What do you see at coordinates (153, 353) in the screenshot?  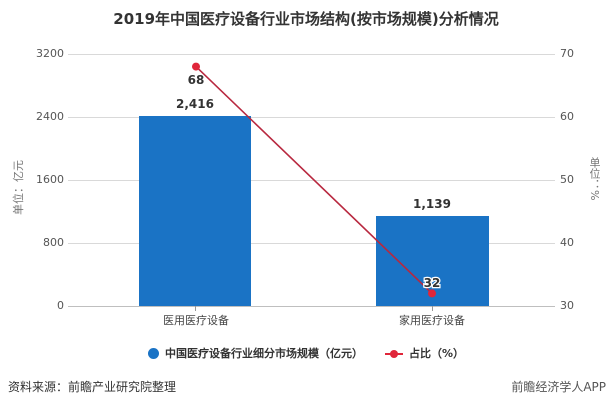 I see `legend-dot-icon` at bounding box center [153, 353].